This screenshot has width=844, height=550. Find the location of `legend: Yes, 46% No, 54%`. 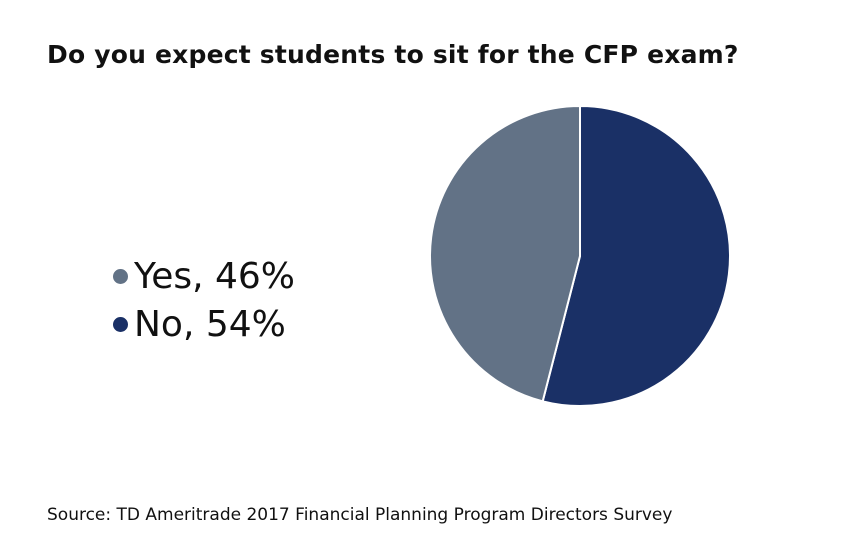

legend: Yes, 46% No, 54% is located at coordinates (204, 300).